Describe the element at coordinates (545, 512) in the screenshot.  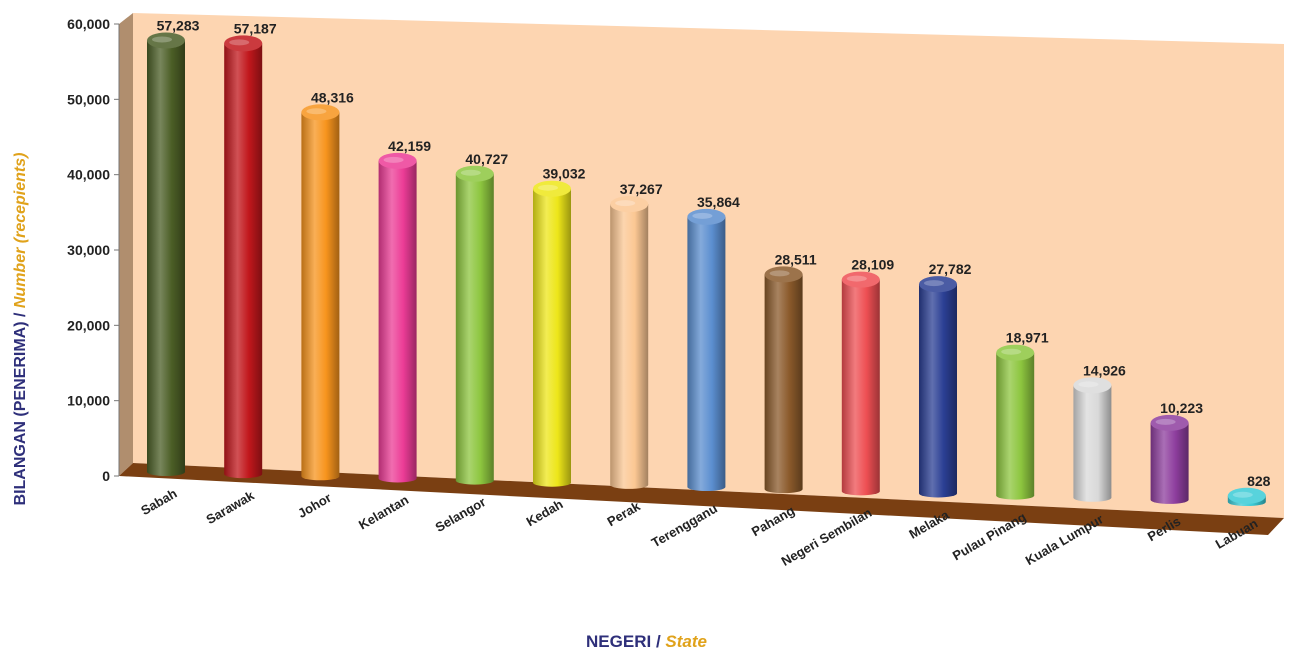
I see `x-tick-label: Kedah` at that location.